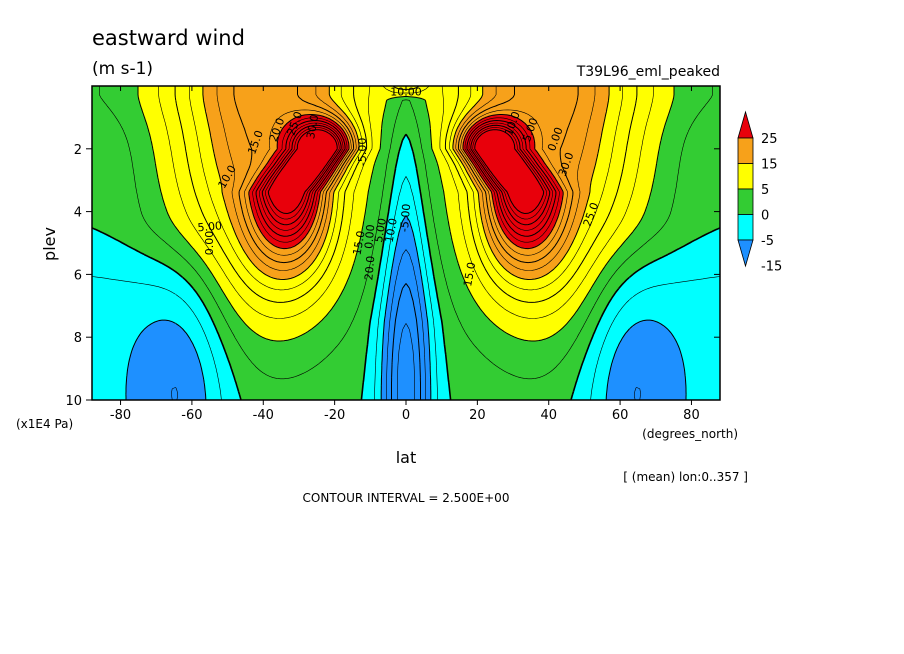 This screenshot has height=654, width=904. I want to click on contour-line-22p5, so click(406, 182).